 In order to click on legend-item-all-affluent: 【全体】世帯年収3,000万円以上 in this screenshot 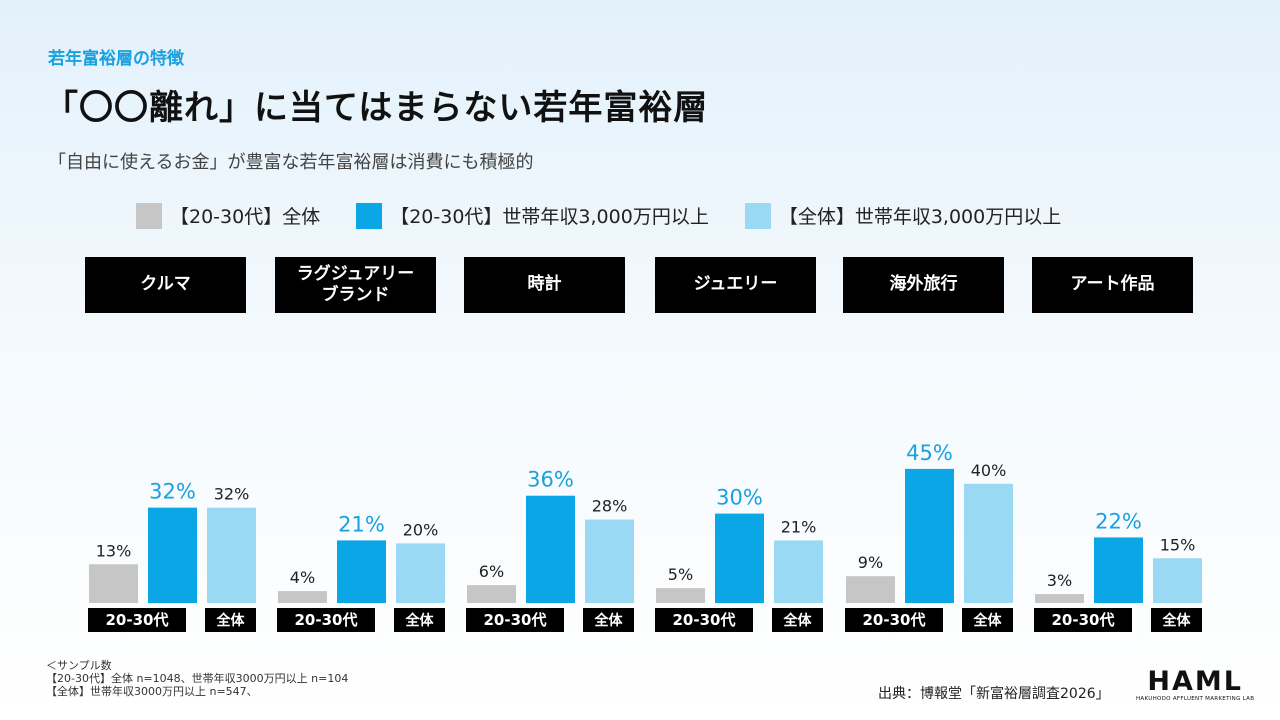, I will do `click(903, 215)`.